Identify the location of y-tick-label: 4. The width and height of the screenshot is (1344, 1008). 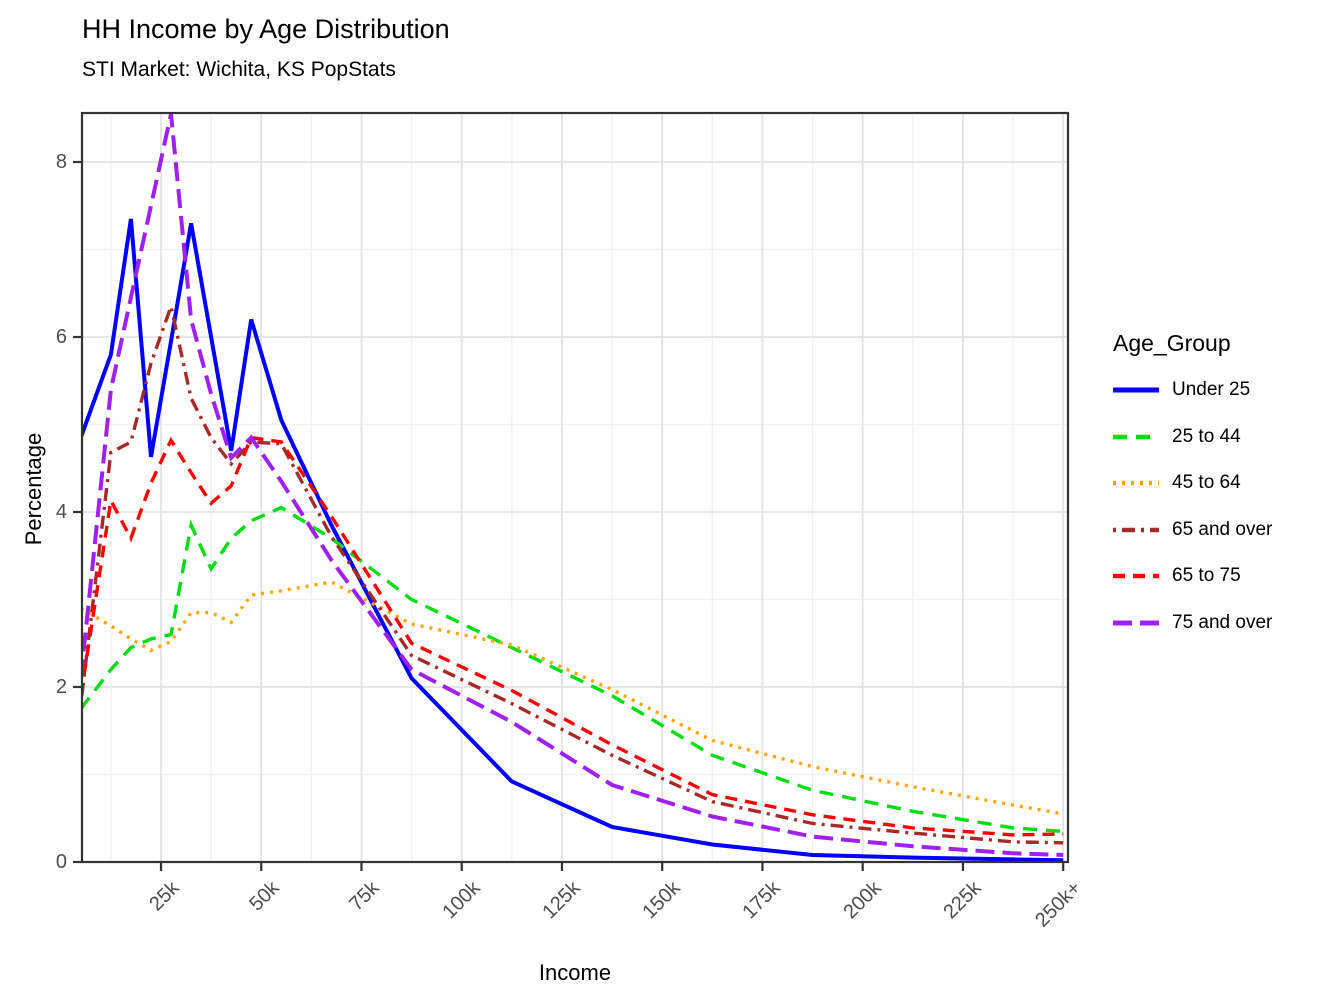
(61, 512).